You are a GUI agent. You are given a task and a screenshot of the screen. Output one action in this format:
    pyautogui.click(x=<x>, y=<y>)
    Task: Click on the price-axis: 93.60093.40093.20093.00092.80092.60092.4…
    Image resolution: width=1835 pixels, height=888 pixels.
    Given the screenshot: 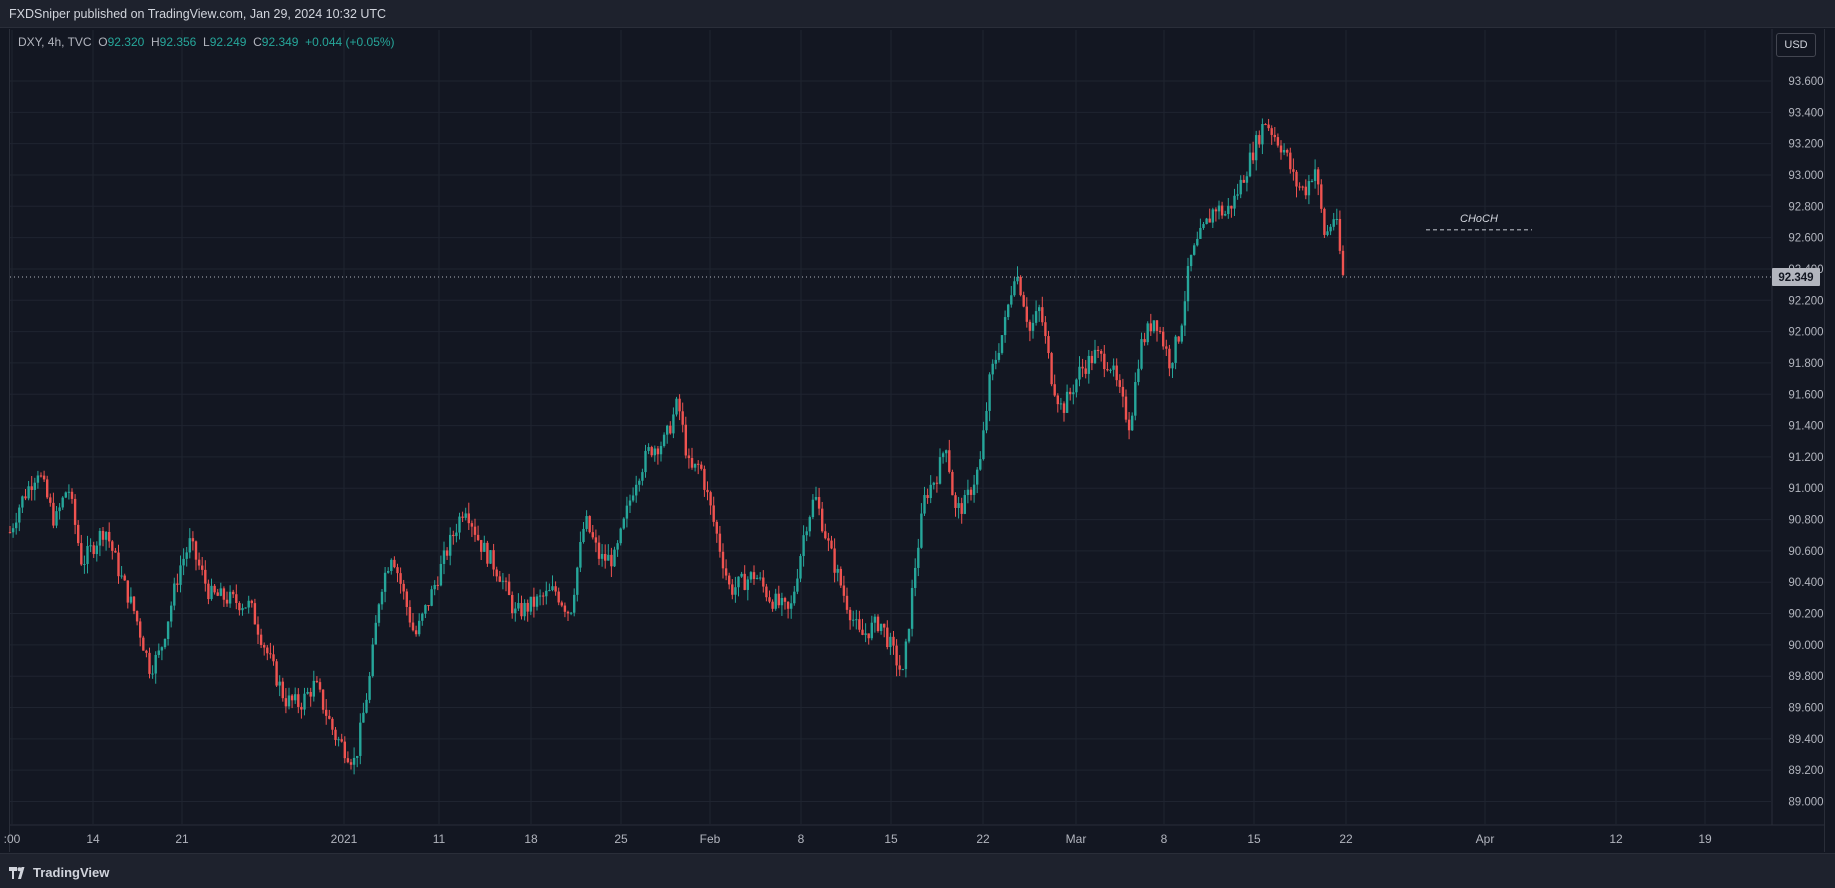 What is the action you would take?
    pyautogui.click(x=1805, y=442)
    